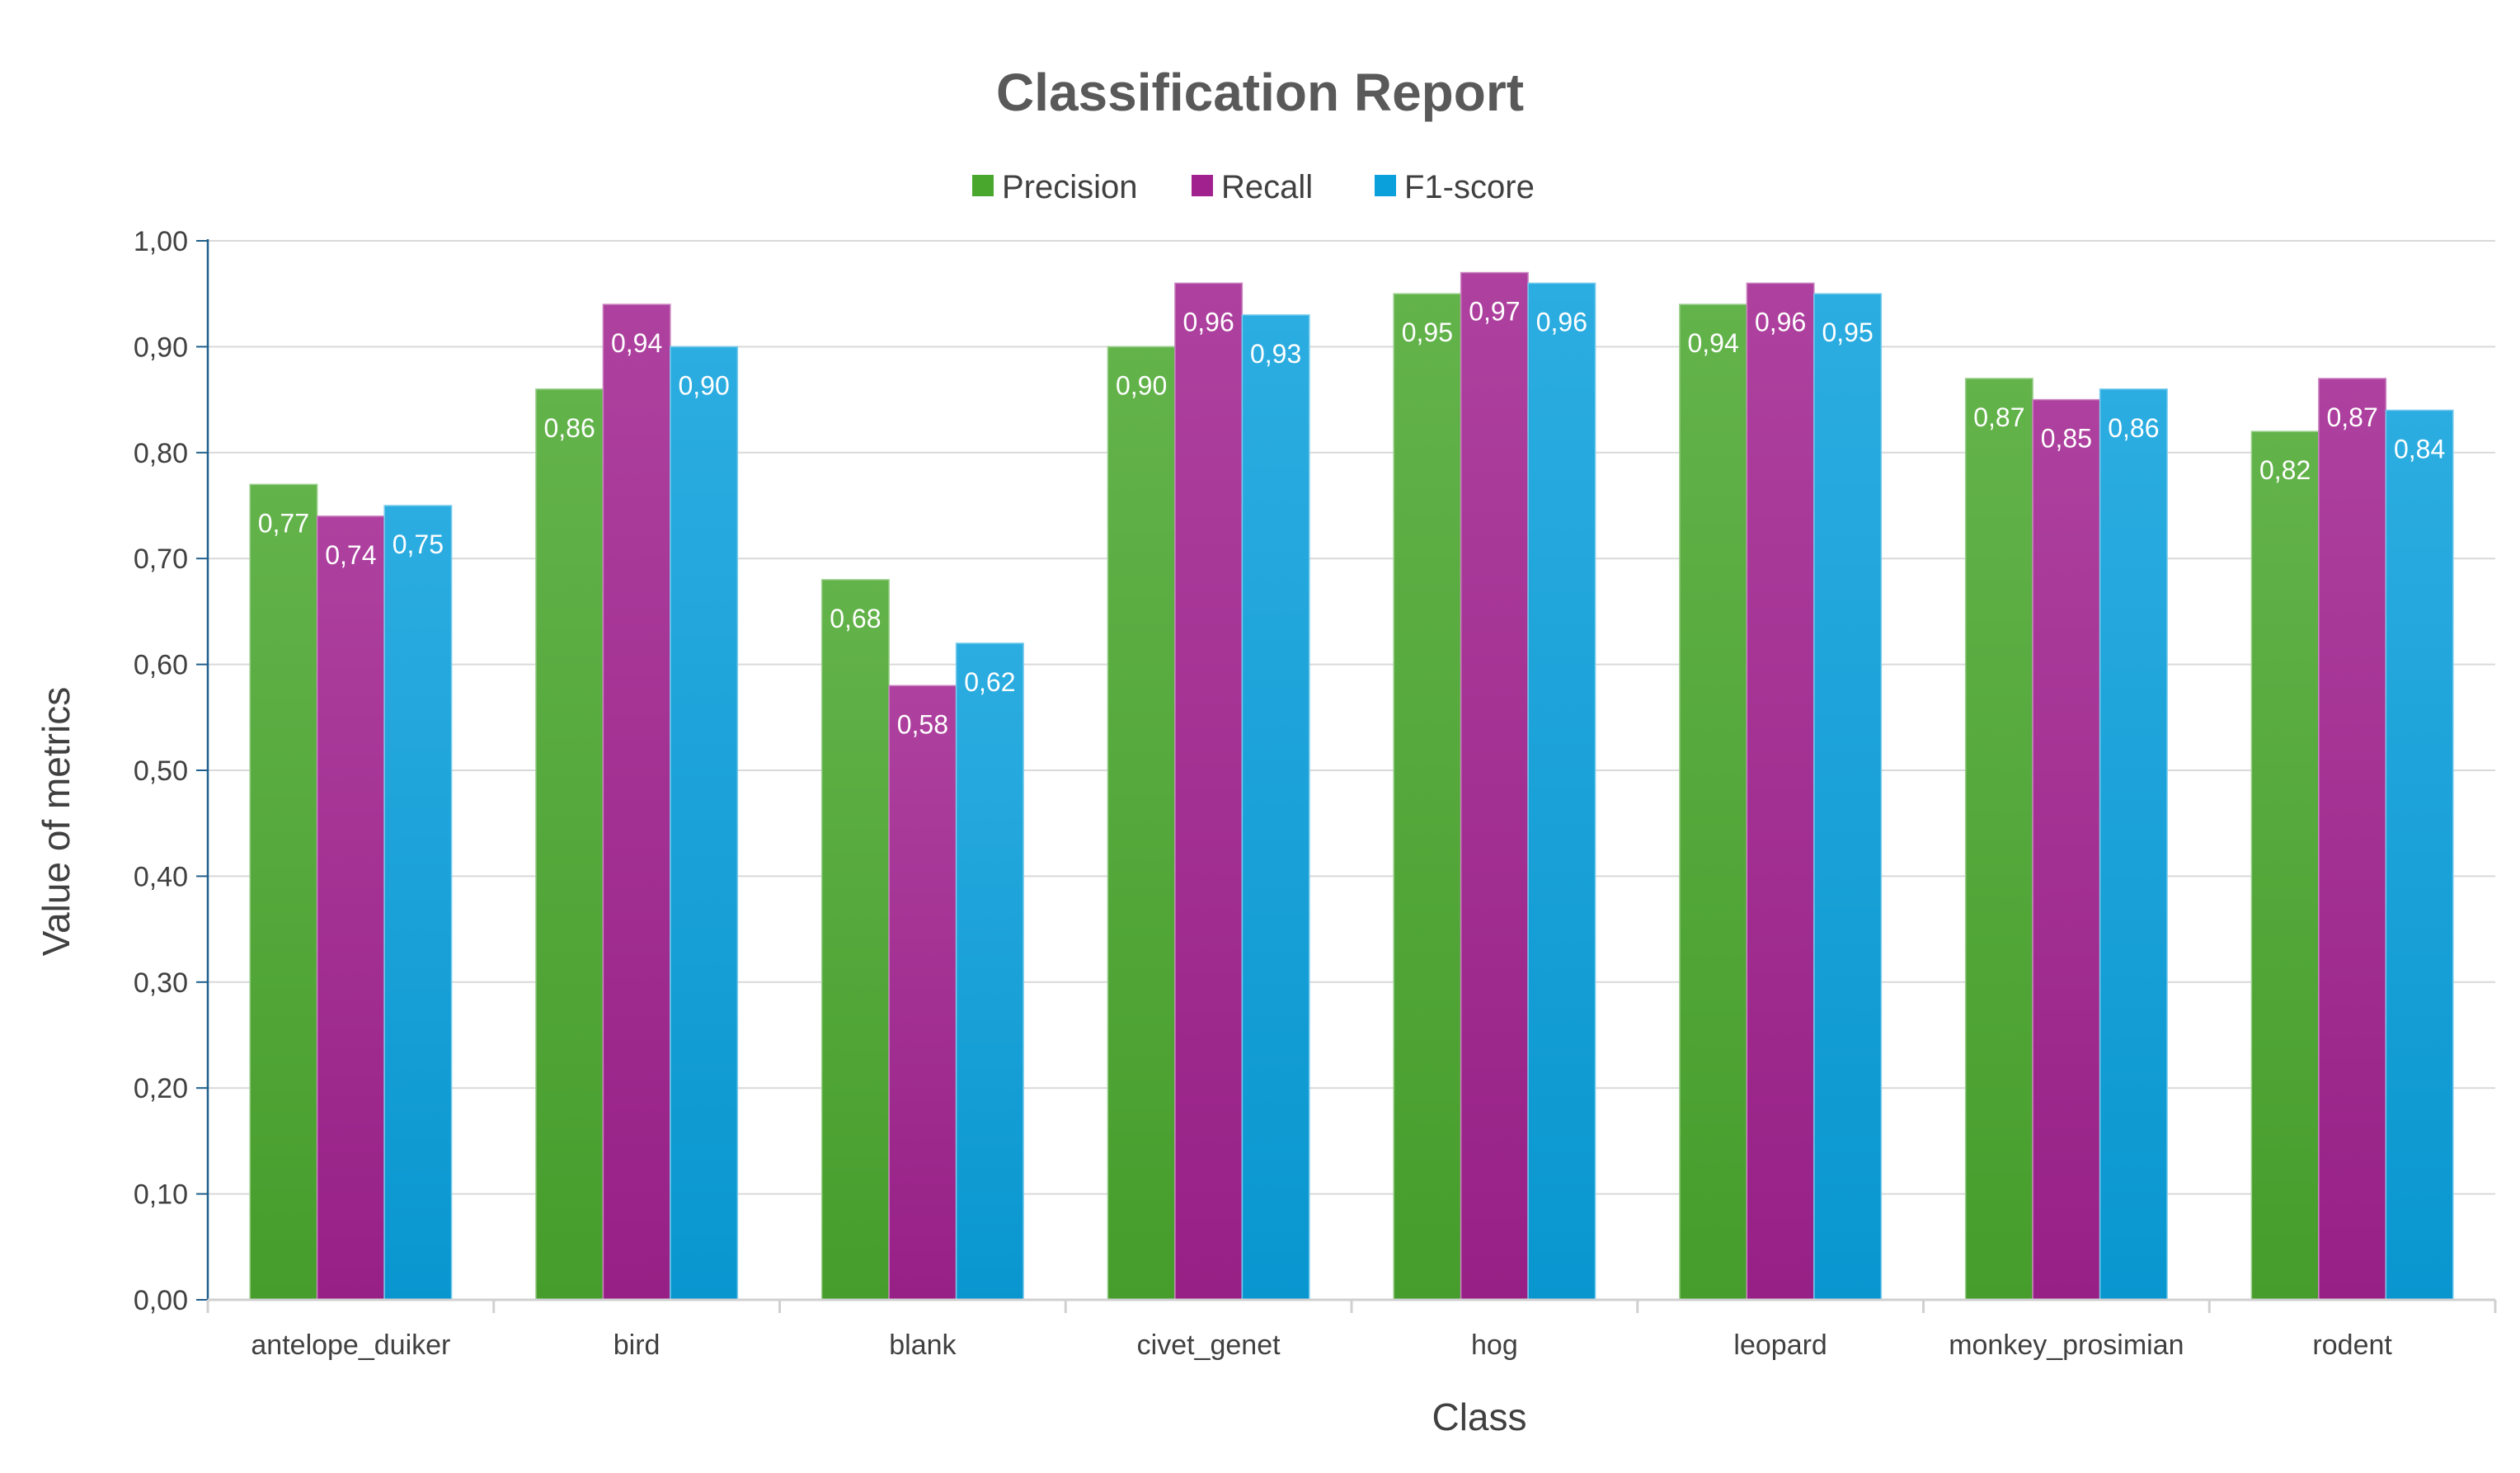 The width and height of the screenshot is (2520, 1473). What do you see at coordinates (1494, 312) in the screenshot?
I see `data-label: 0,97` at bounding box center [1494, 312].